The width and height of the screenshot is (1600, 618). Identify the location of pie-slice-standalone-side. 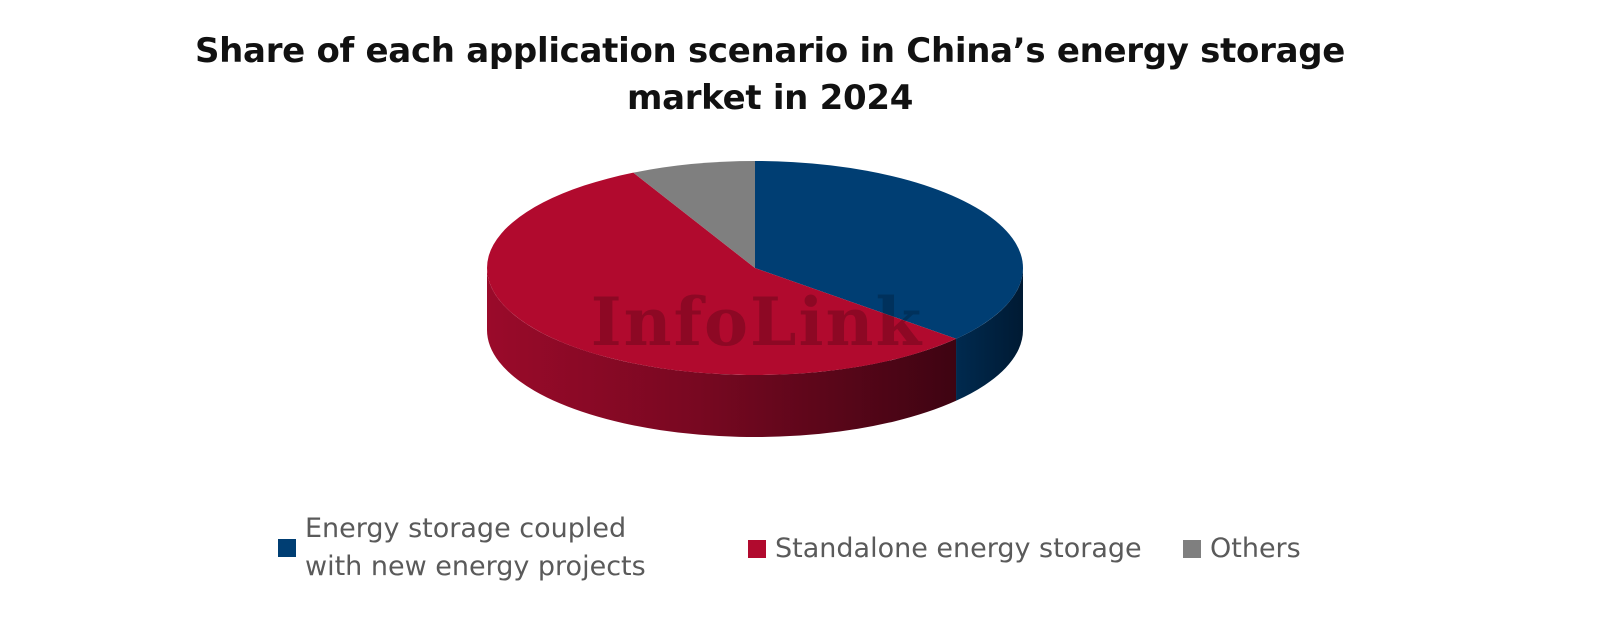
(722, 352).